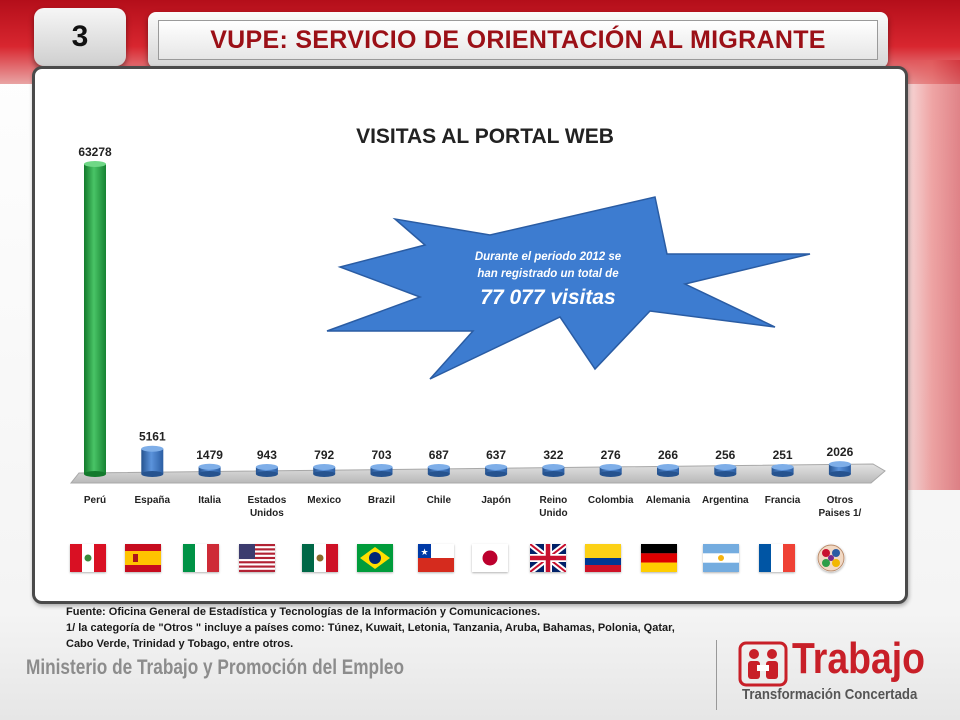 The image size is (960, 720). Describe the element at coordinates (257, 558) in the screenshot. I see `usa-flag` at that location.